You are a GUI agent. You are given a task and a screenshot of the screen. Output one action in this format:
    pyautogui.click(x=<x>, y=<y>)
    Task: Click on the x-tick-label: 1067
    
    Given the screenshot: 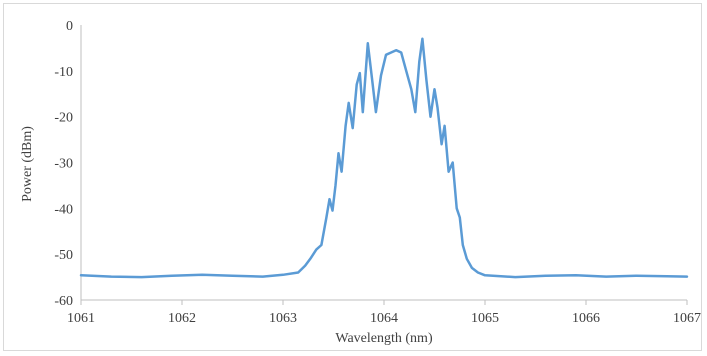 What is the action you would take?
    pyautogui.click(x=687, y=318)
    